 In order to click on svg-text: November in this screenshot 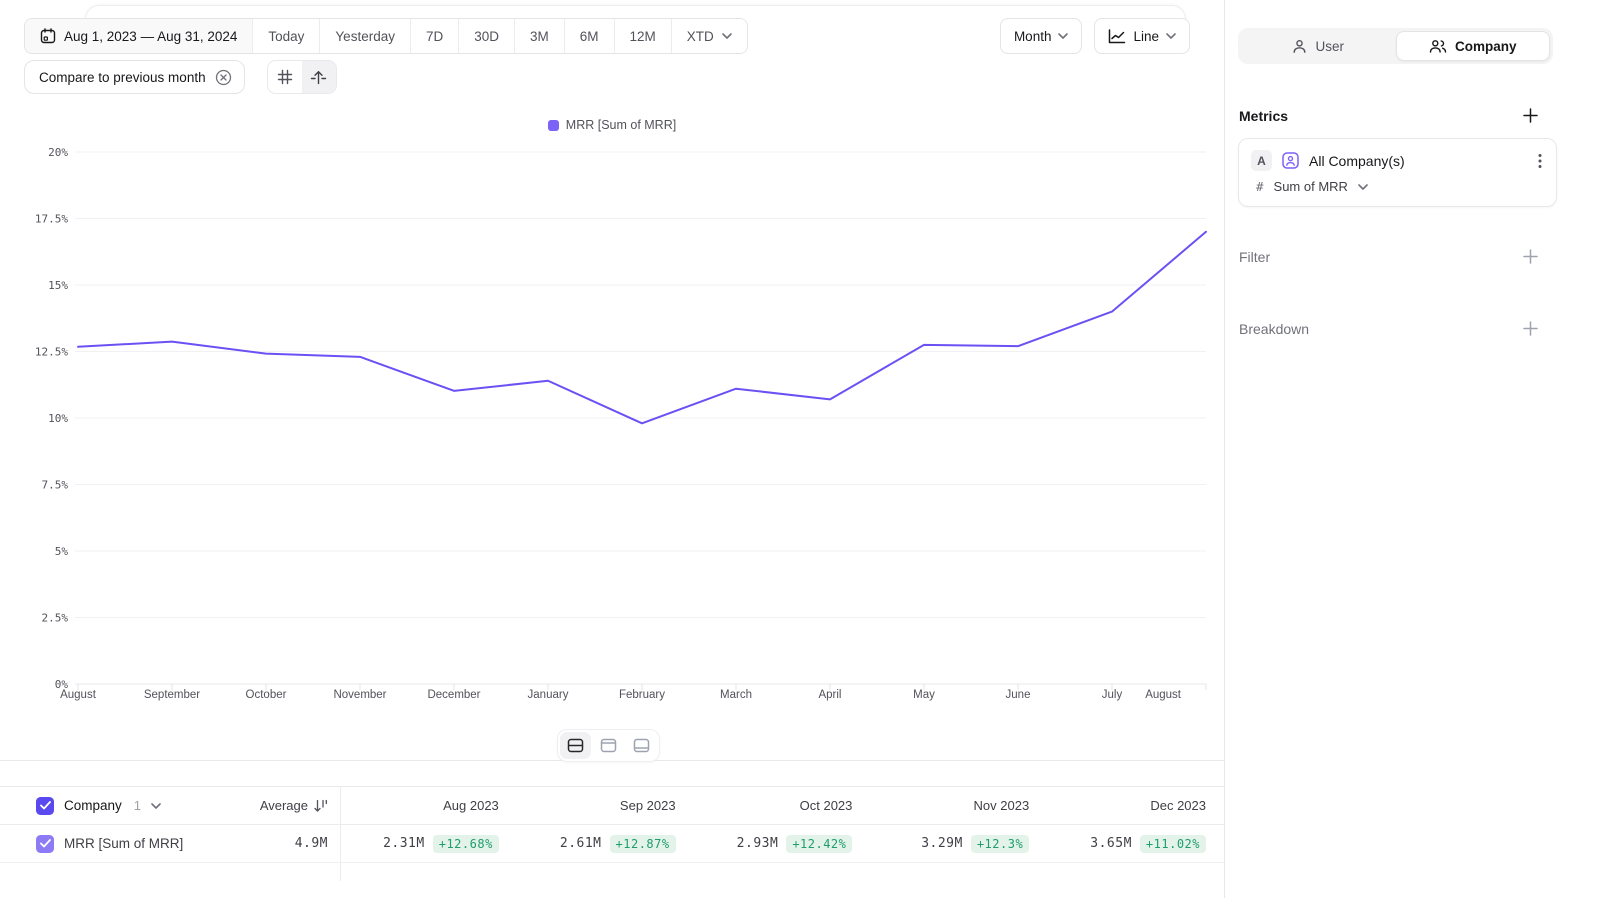, I will do `click(359, 695)`.